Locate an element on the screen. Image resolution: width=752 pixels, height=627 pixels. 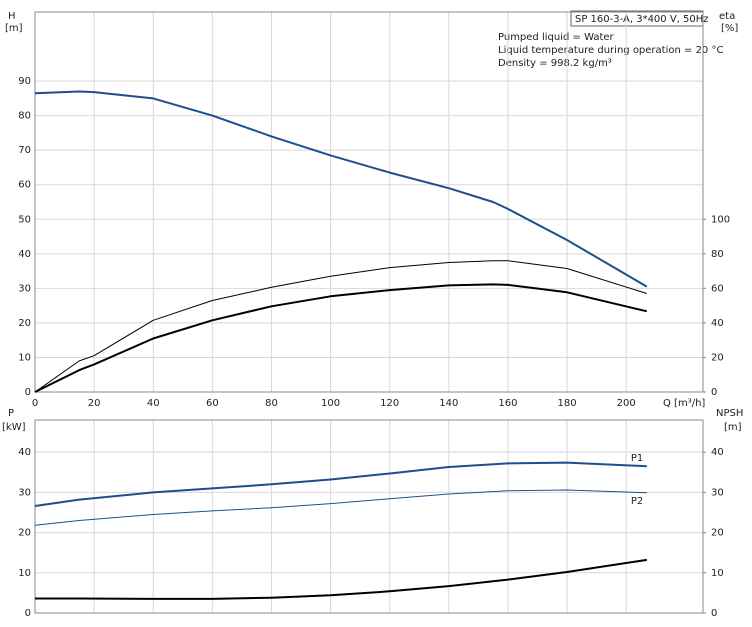
y-tick-label: 70 is located at coordinates (24, 150).